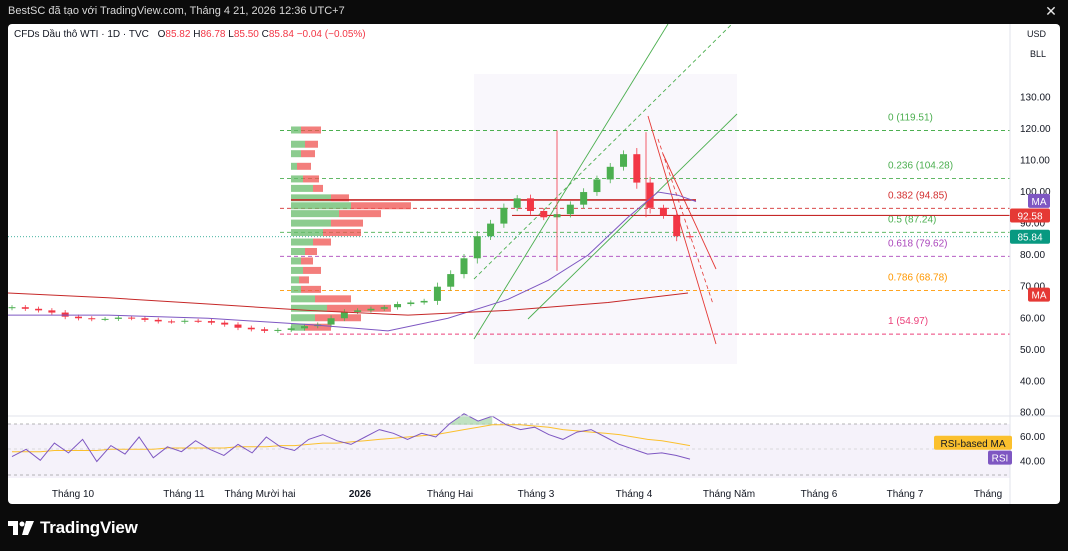 This screenshot has height=551, width=1068. Describe the element at coordinates (632, 216) in the screenshot. I see `channel-lower` at that location.